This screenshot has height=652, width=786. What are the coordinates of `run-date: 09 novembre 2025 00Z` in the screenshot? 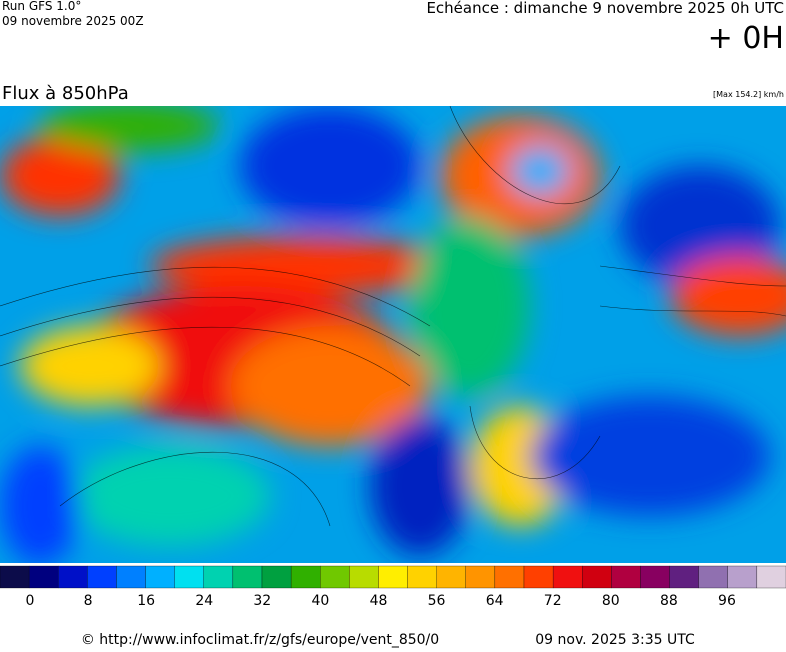 It's located at (73, 21).